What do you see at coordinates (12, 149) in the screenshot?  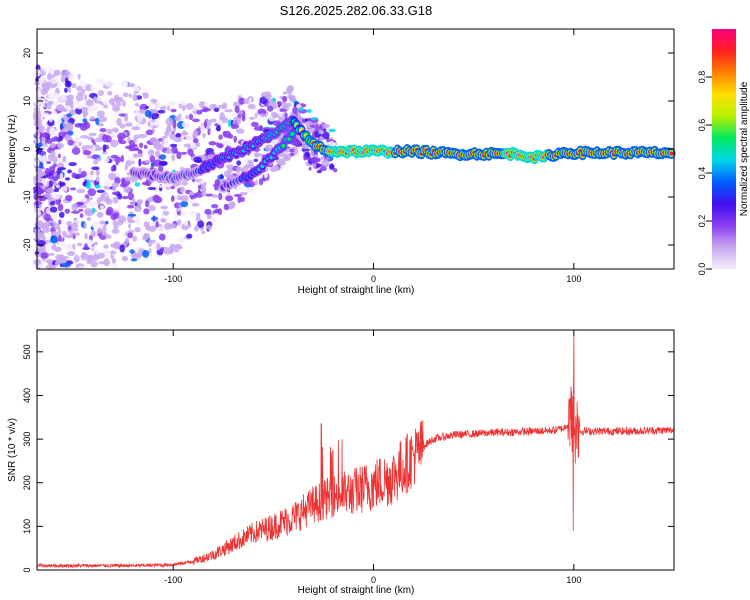 I see `spectrogram-y-label: Frequency (Hz)` at bounding box center [12, 149].